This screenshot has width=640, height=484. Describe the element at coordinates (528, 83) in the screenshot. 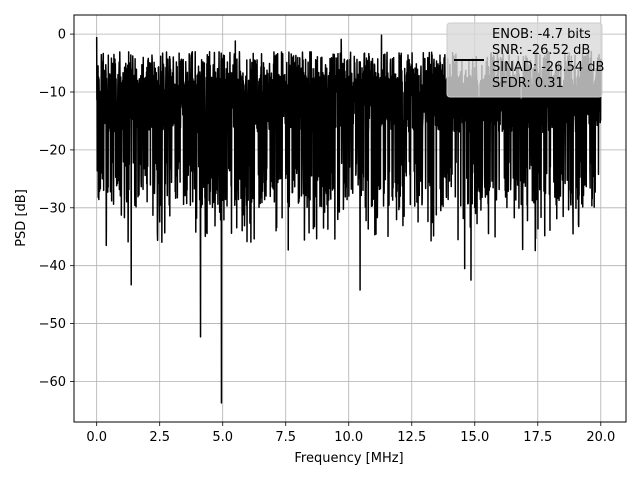

I see `legend-sfdr: SFDR: 0.31` at that location.